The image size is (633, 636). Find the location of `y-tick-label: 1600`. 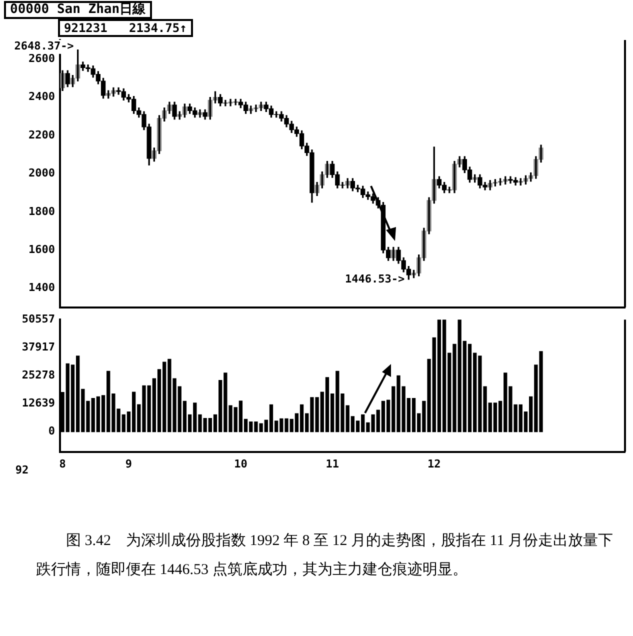

y-tick-label: 1600 is located at coordinates (41, 249).